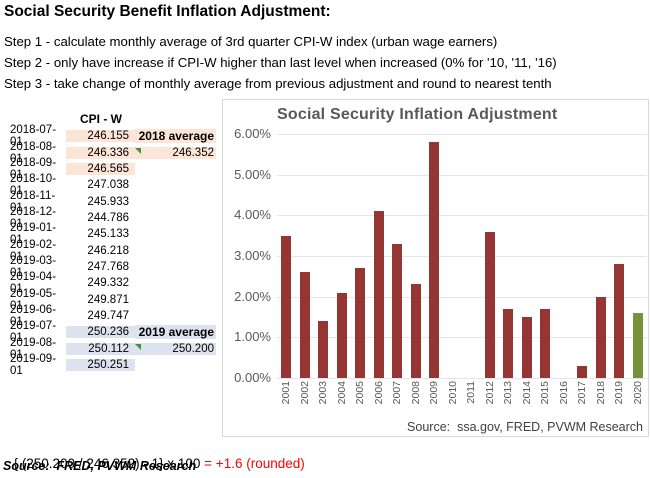 This screenshot has height=478, width=650. I want to click on bar-2018, so click(600, 337).